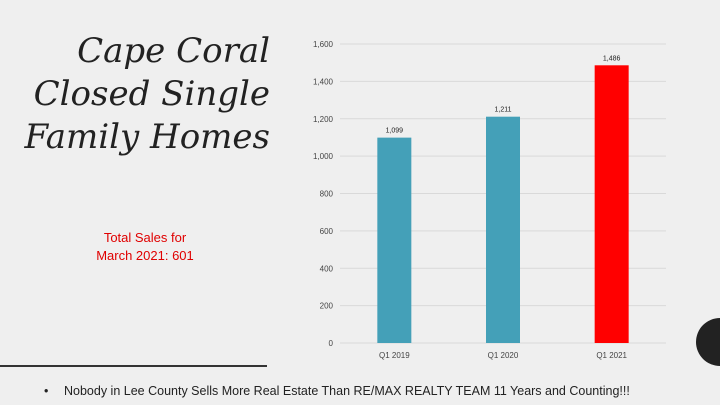 This screenshot has width=720, height=405. Describe the element at coordinates (323, 119) in the screenshot. I see `y-tick-label: 1,200` at that location.